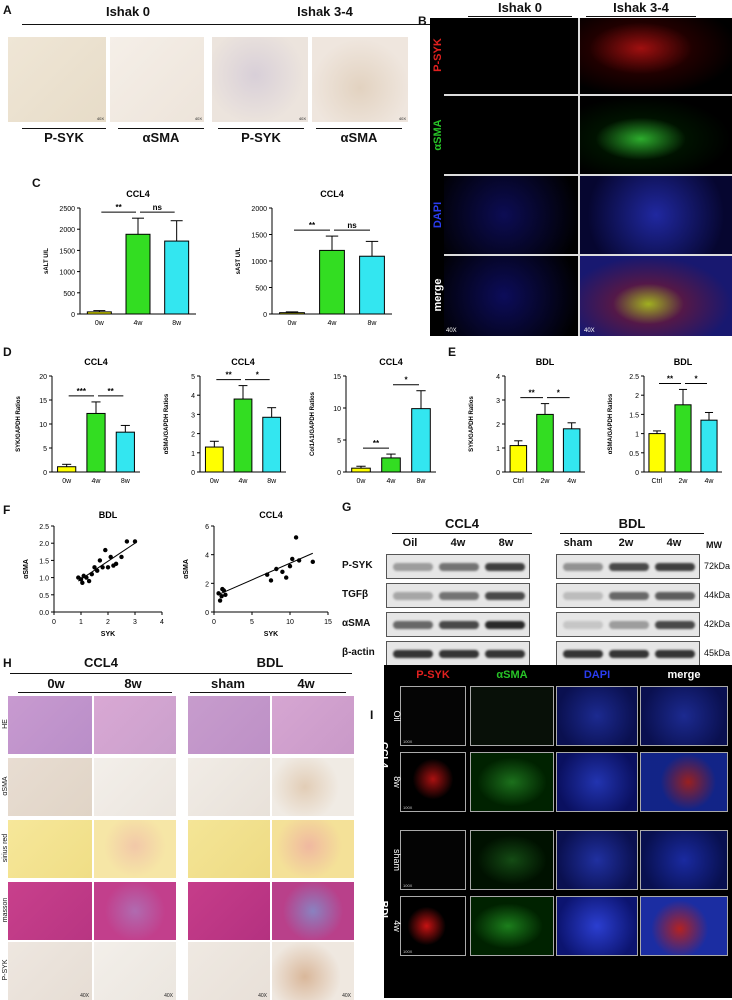 This screenshot has width=732, height=1000. I want to click on panel-b-row-label: αSMA, so click(438, 135).